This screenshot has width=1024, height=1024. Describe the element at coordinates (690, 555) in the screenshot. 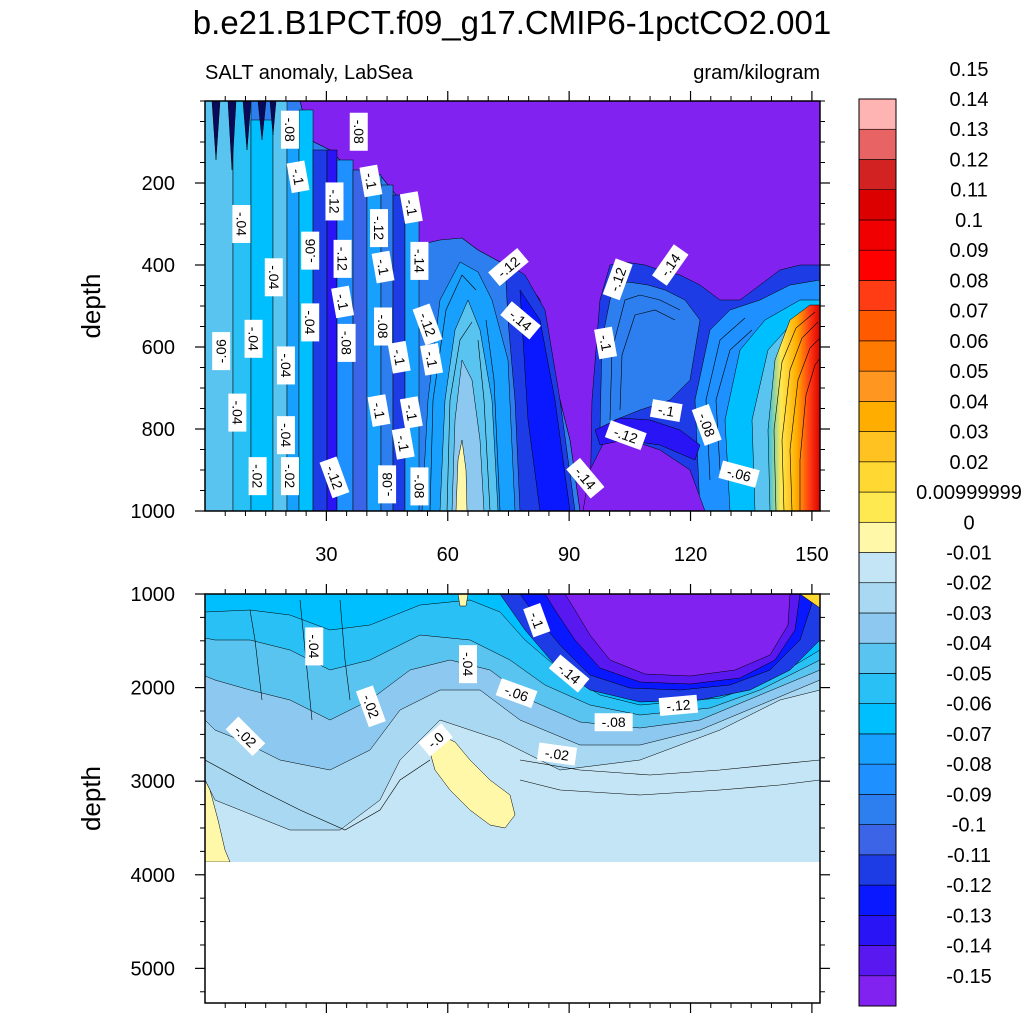

I see `x-tick-label: 120` at that location.